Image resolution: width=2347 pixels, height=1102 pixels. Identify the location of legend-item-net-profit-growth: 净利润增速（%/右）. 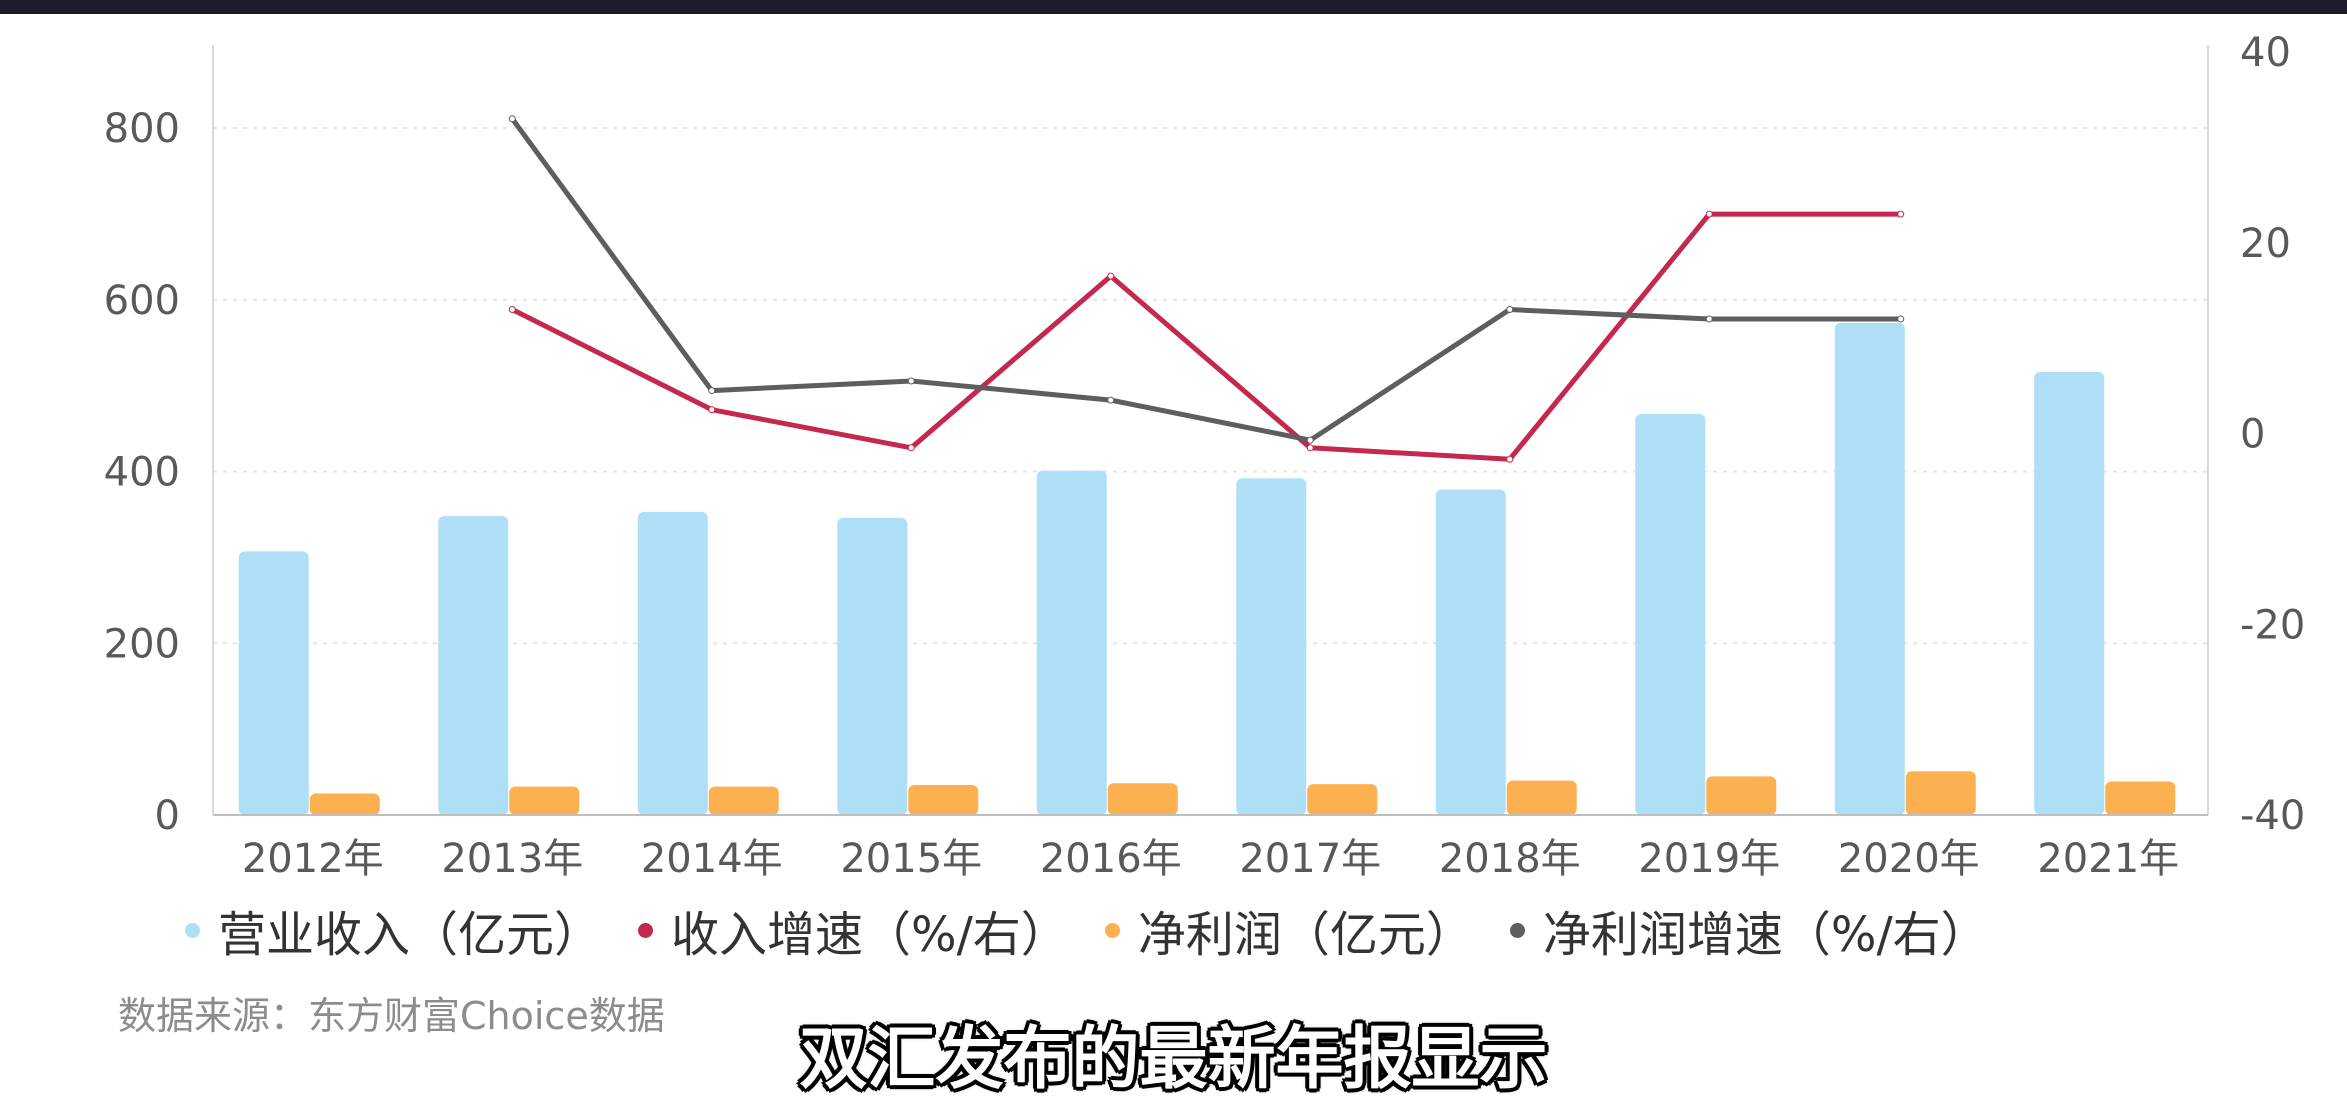
(1749, 930).